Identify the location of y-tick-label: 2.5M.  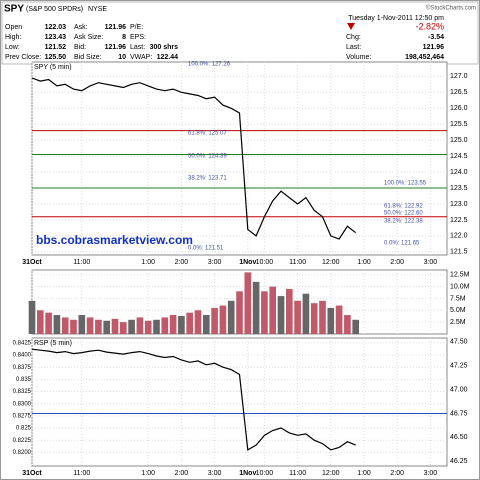
(458, 322).